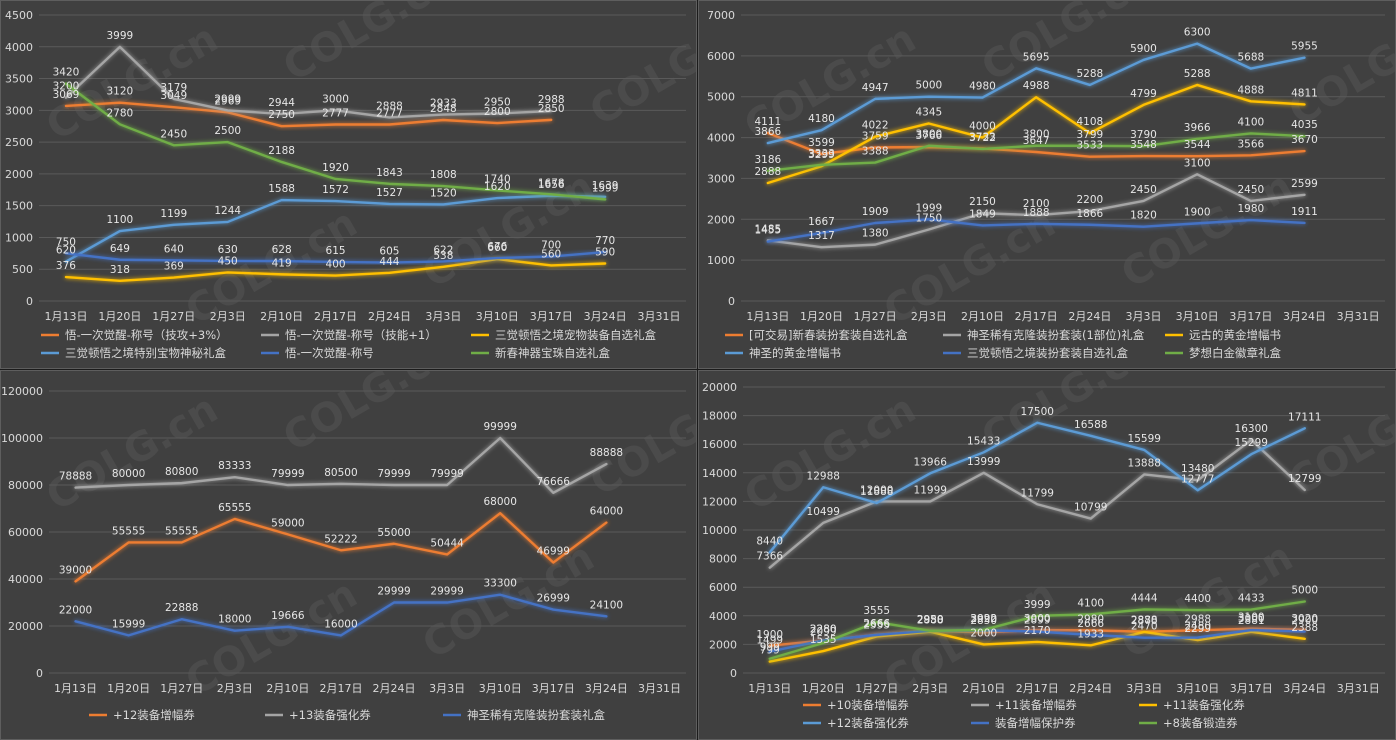 The width and height of the screenshot is (1396, 740). What do you see at coordinates (500, 427) in the screenshot?
I see `data-label: 99999` at bounding box center [500, 427].